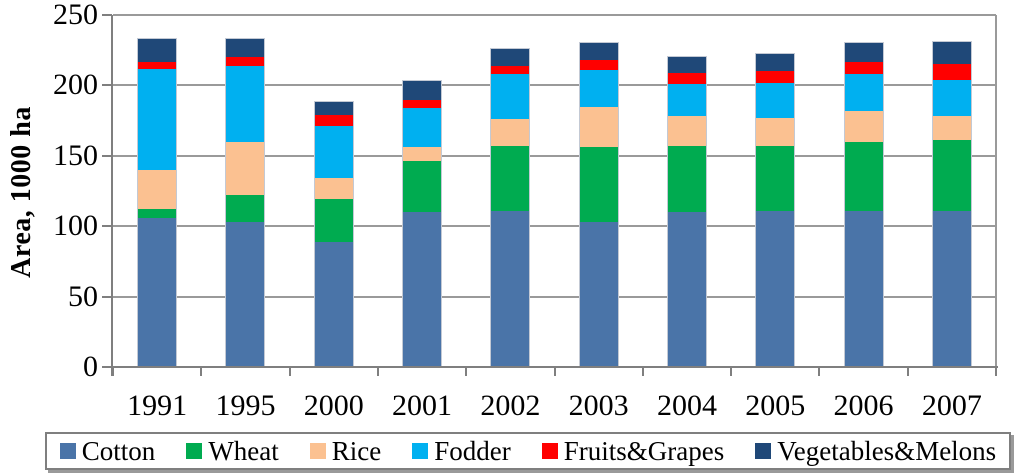 The image size is (1024, 474). Describe the element at coordinates (75, 226) in the screenshot. I see `y-tick-label: 100` at that location.